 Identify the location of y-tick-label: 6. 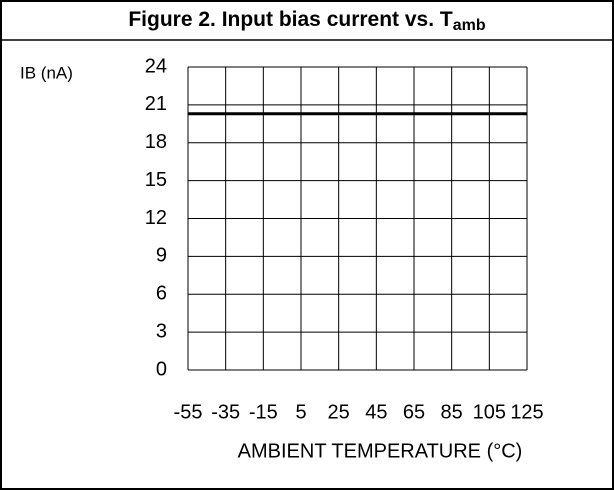
(161, 294).